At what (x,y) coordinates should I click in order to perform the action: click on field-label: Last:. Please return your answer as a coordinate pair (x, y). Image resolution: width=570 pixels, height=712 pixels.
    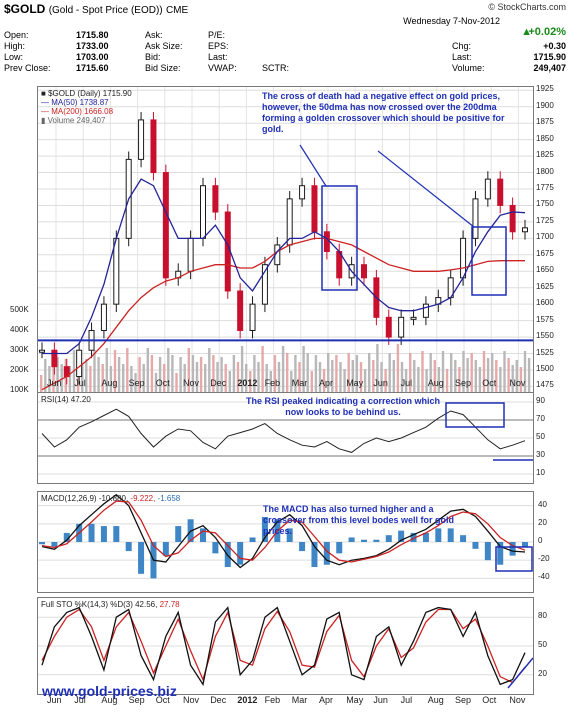
    Looking at the image, I should click on (462, 57).